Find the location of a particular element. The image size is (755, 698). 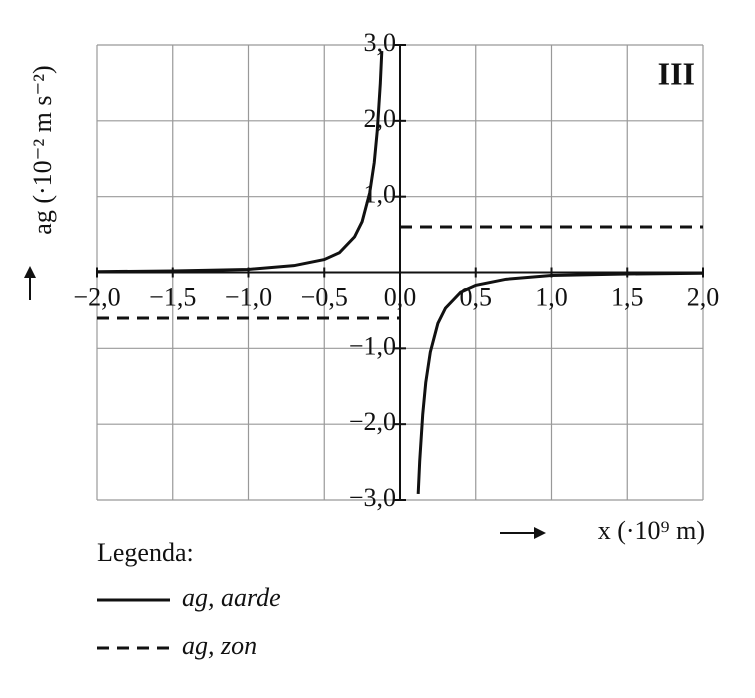

x-tick-label: 1,0 is located at coordinates (551, 296).